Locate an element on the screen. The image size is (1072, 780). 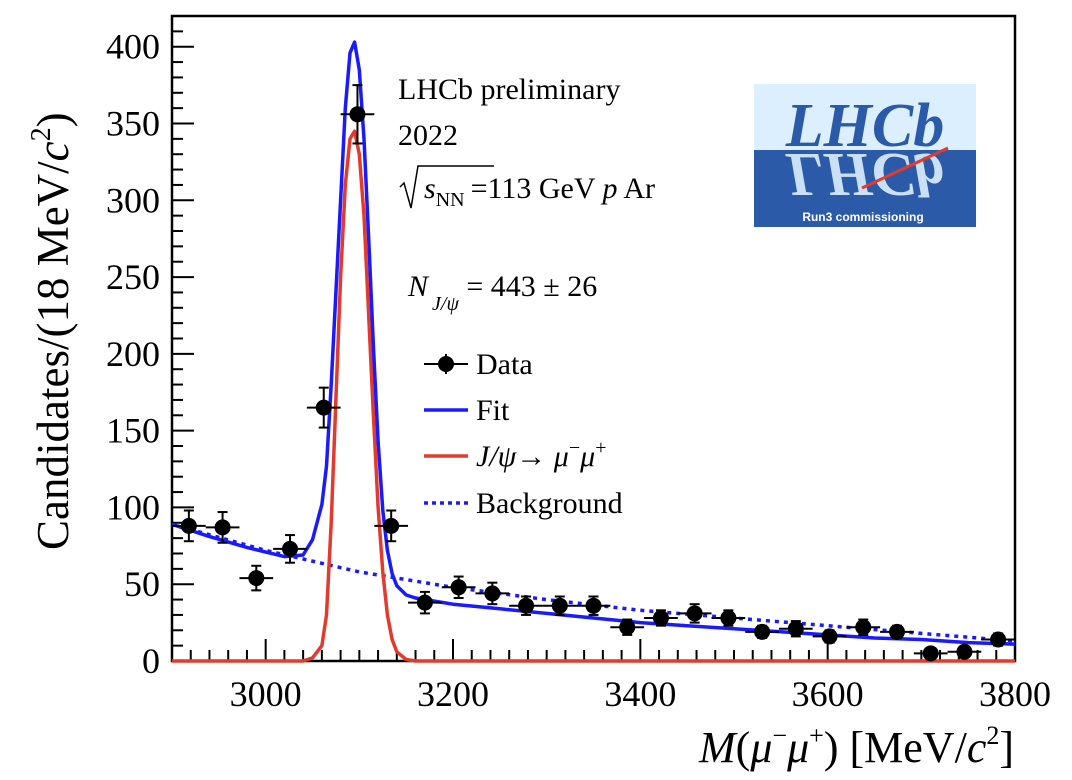
annotation-year: 2022 is located at coordinates (428, 135).